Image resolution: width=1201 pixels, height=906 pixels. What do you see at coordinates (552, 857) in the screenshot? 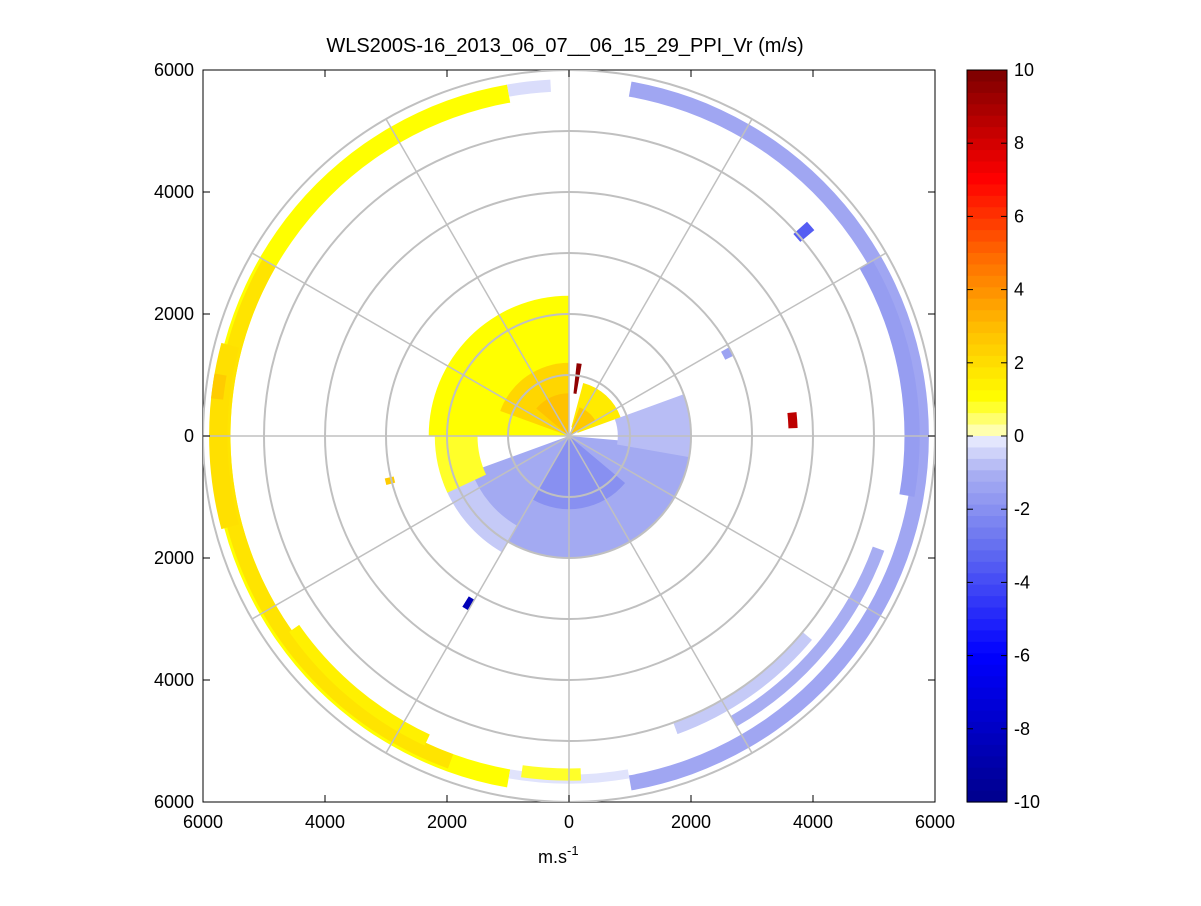
I see `x-axis-label-base: m.s` at bounding box center [552, 857].